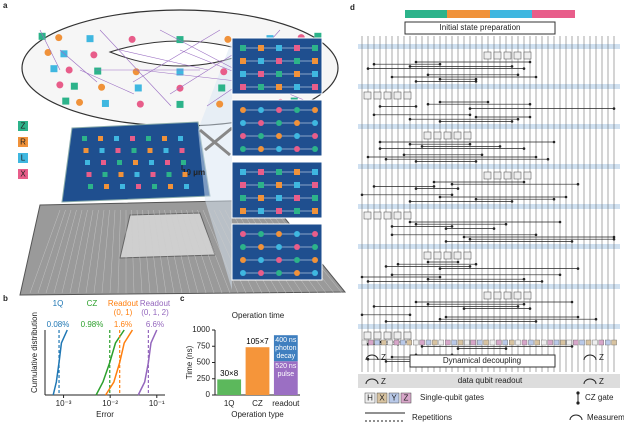 This screenshot has width=624, height=444. I want to click on chart-title: Operation time, so click(258, 315).